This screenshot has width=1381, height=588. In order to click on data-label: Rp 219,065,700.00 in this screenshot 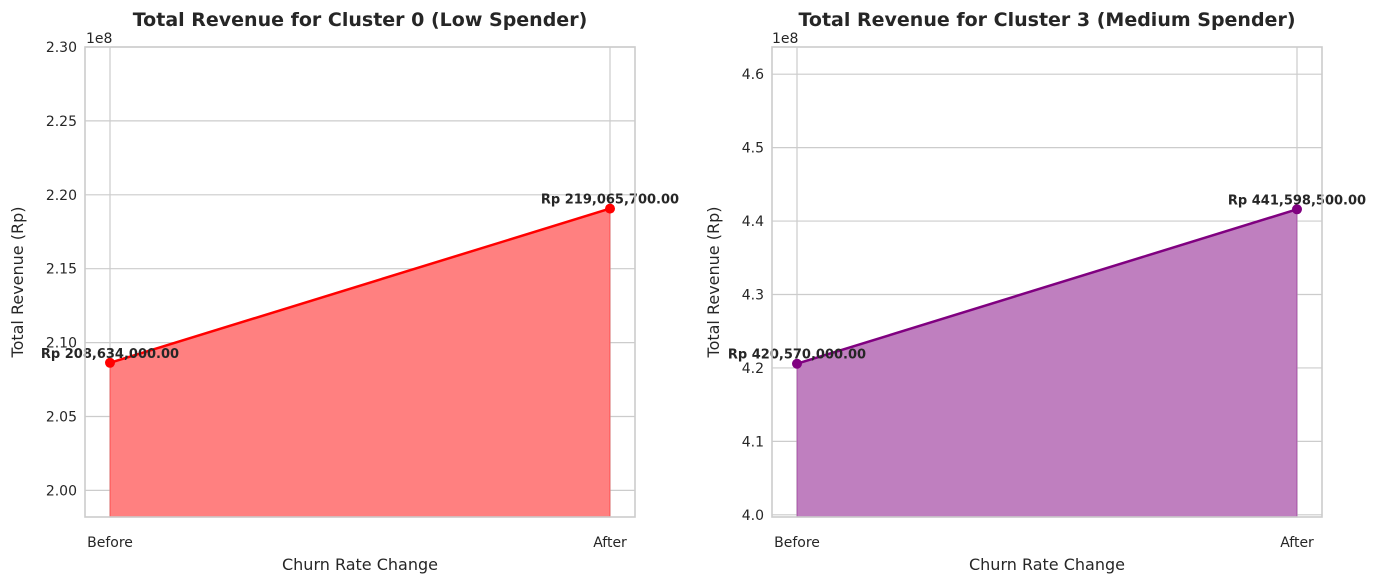, I will do `click(610, 200)`.